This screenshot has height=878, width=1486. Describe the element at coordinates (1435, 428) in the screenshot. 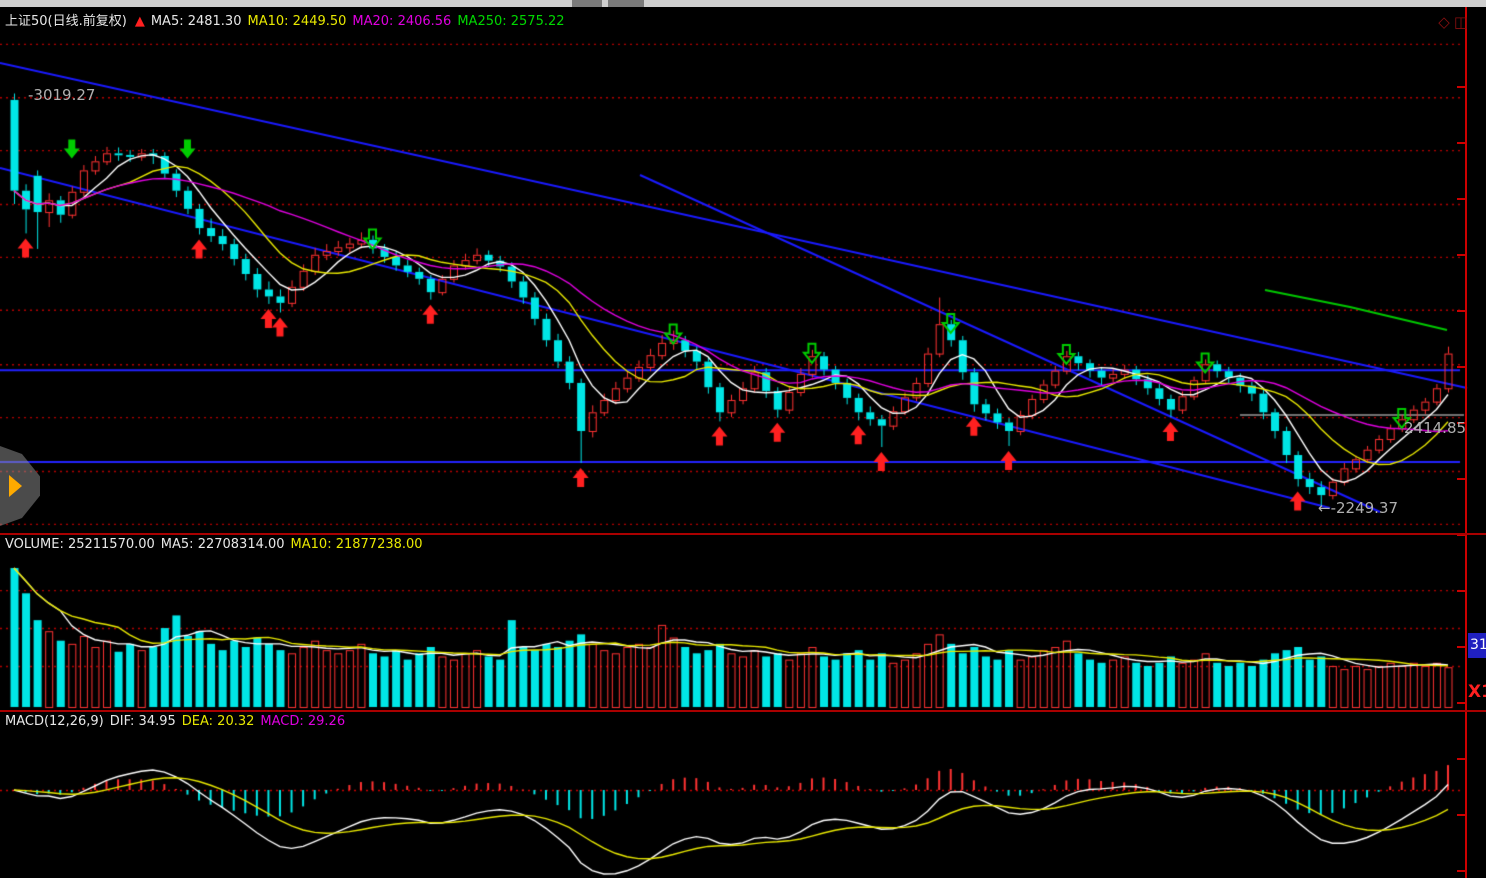

I see `marked-price-label: 2414.85` at that location.